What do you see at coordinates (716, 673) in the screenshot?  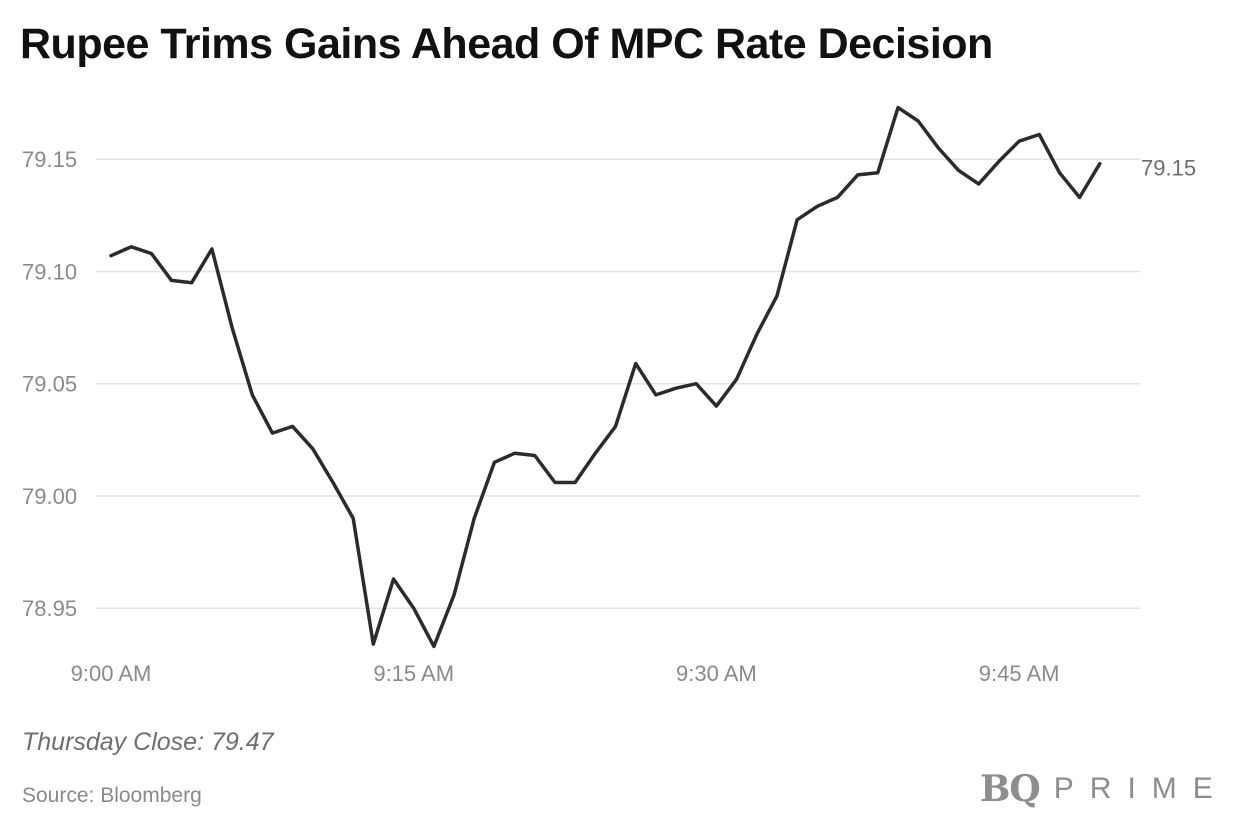 I see `x-tick-label: 9:30 AM` at bounding box center [716, 673].